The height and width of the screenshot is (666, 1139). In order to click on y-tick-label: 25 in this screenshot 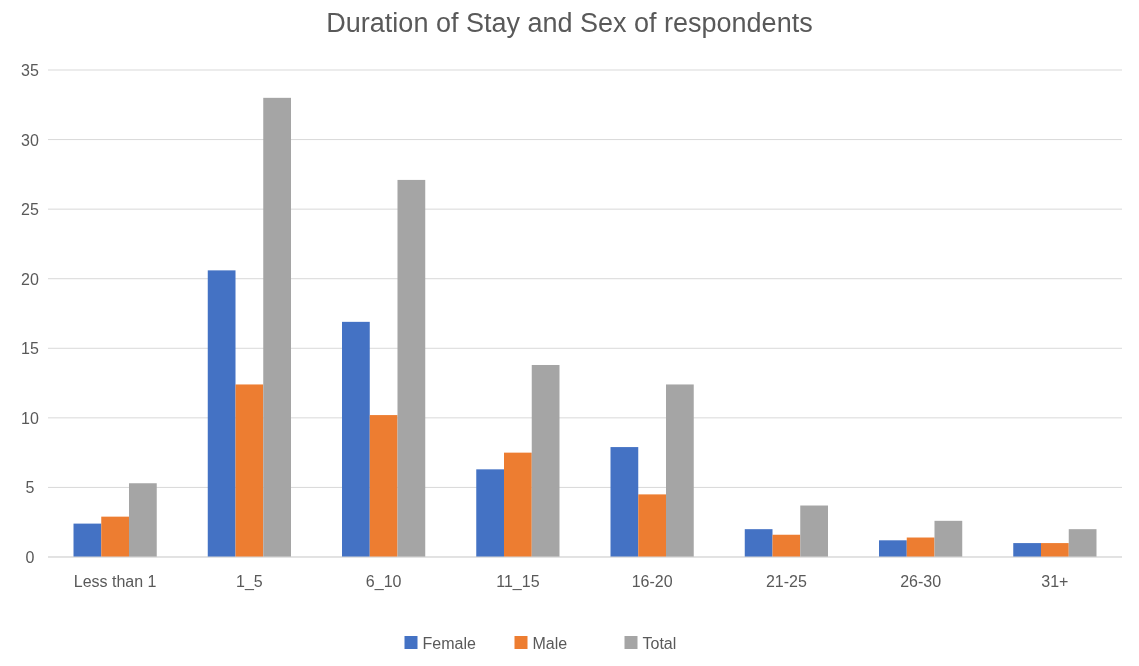, I will do `click(30, 210)`.